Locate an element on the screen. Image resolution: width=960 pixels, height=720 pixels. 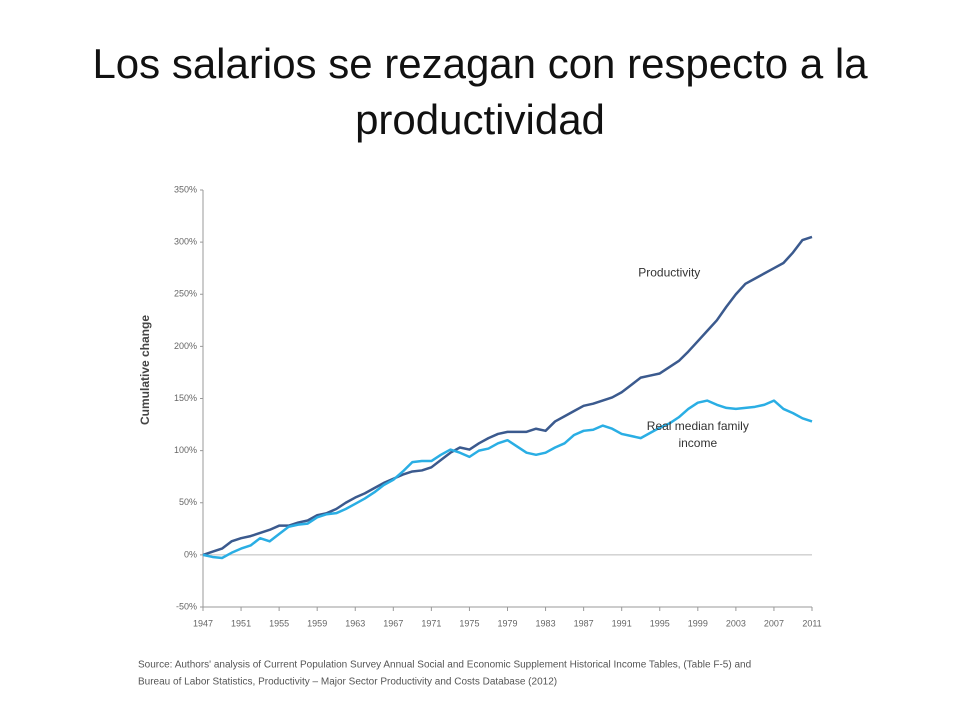
y-tick-label: 100% is located at coordinates (185, 450).